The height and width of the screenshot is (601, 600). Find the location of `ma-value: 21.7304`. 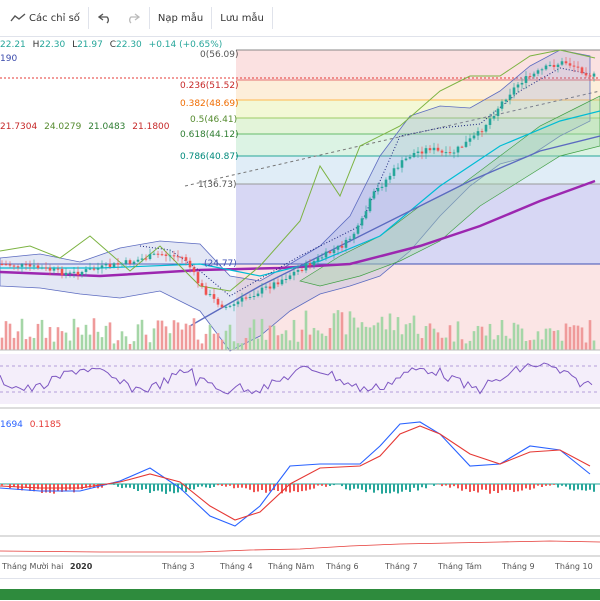

ma-value: 21.7304 is located at coordinates (18, 127).